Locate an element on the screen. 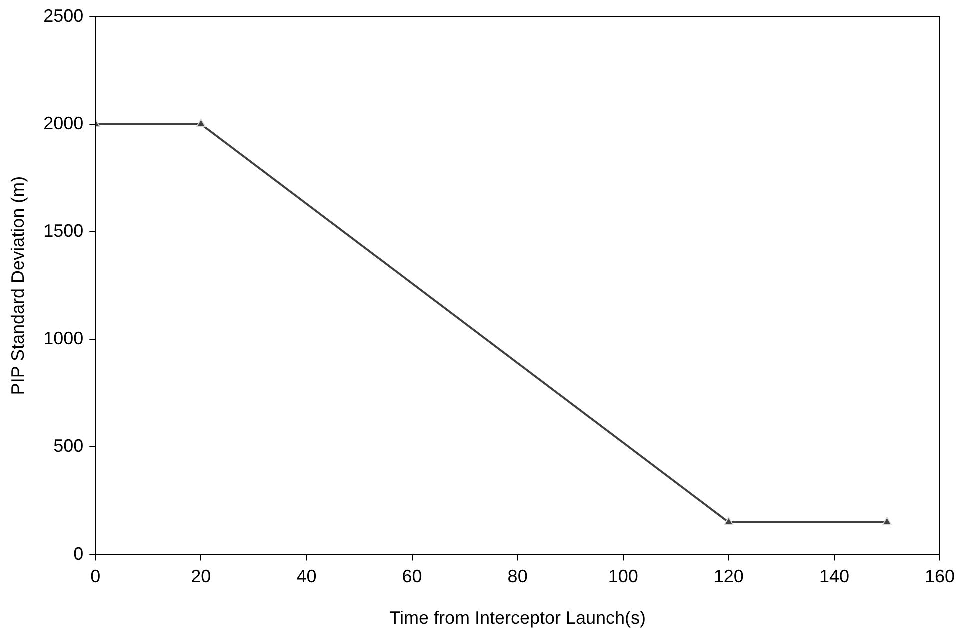 The width and height of the screenshot is (966, 638). x-tick-label: 20 is located at coordinates (201, 576).